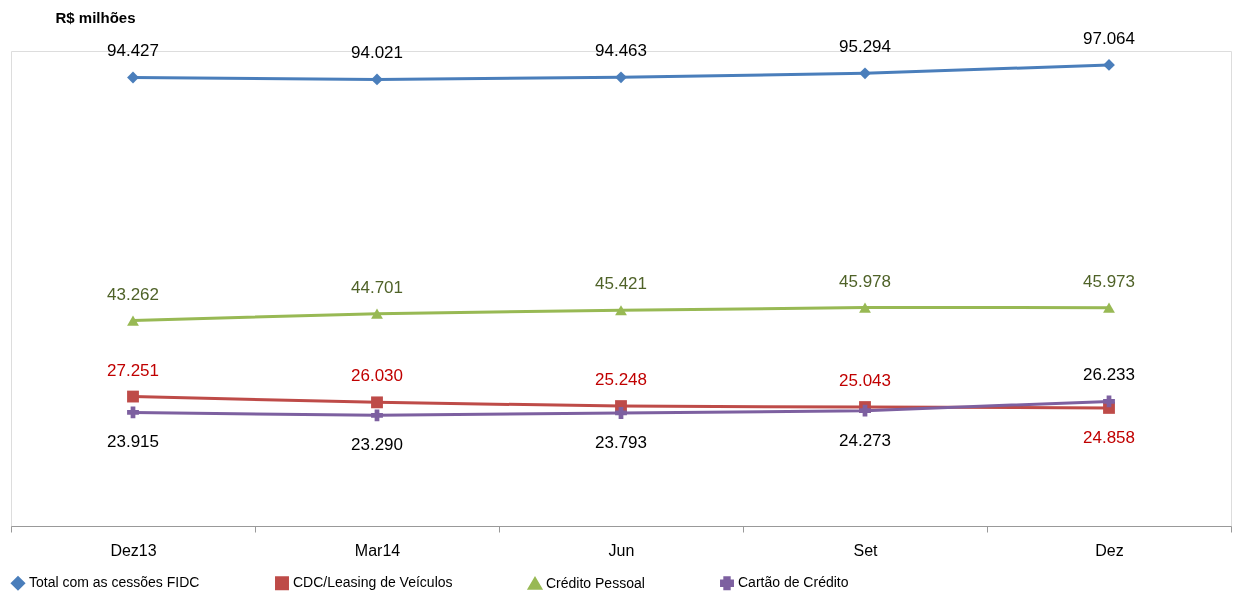  What do you see at coordinates (865, 440) in the screenshot?
I see `data-label: 24.273` at bounding box center [865, 440].